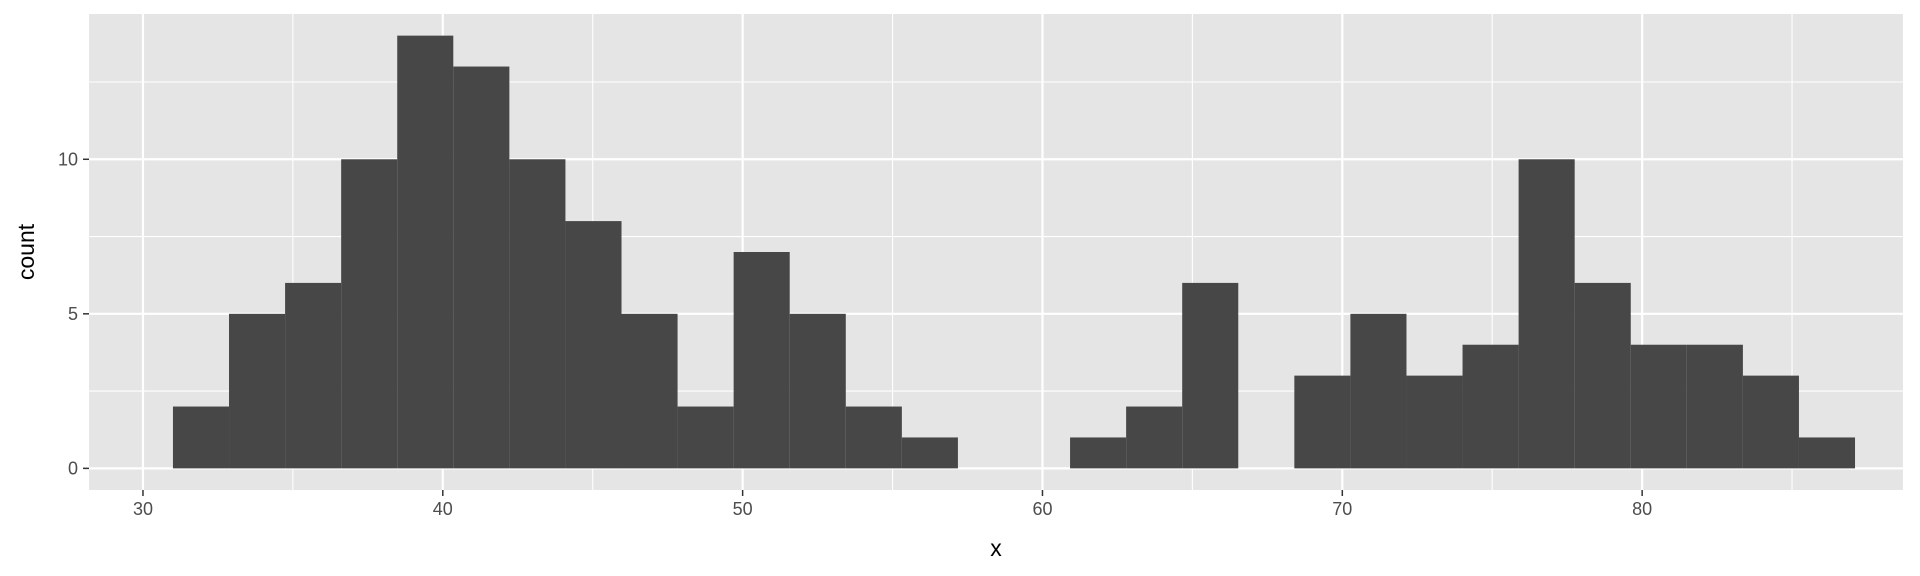 The image size is (1920, 576). Describe the element at coordinates (743, 509) in the screenshot. I see `x-tick-label: 50` at that location.